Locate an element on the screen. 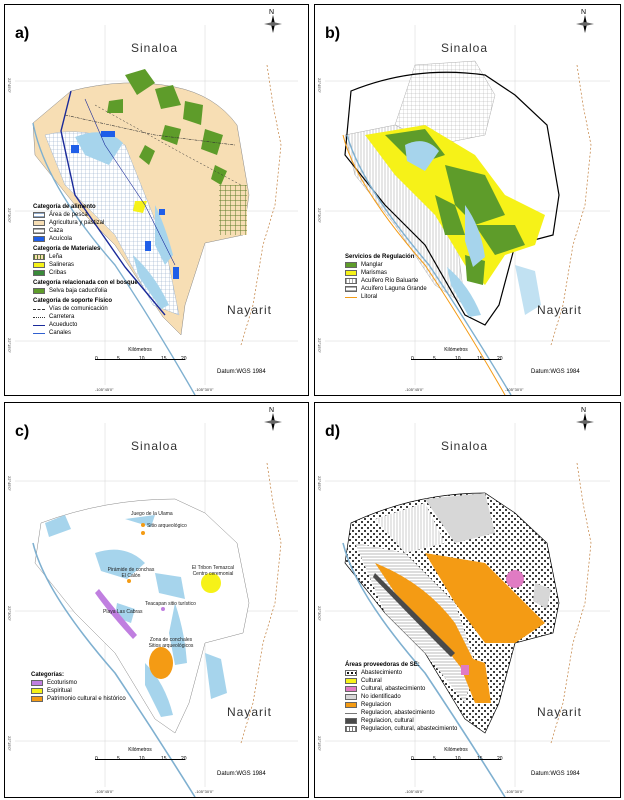 The width and height of the screenshot is (624, 800). annotation-tribon: El Tribon Temazcal Centro ceremonial is located at coordinates (213, 571).